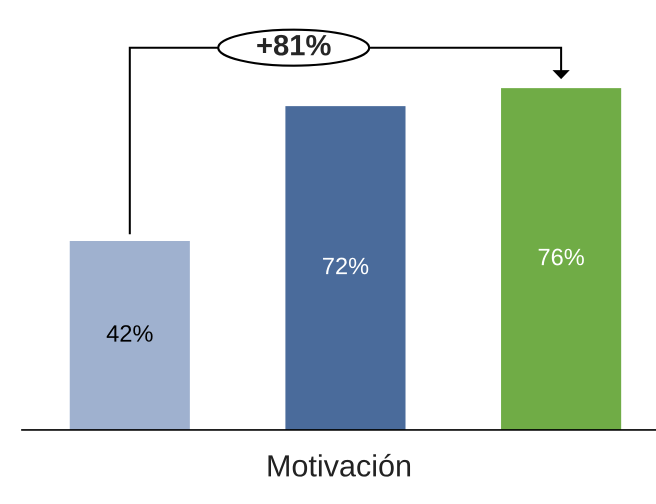  Describe the element at coordinates (561, 257) in the screenshot. I see `data-label: 76%` at that location.